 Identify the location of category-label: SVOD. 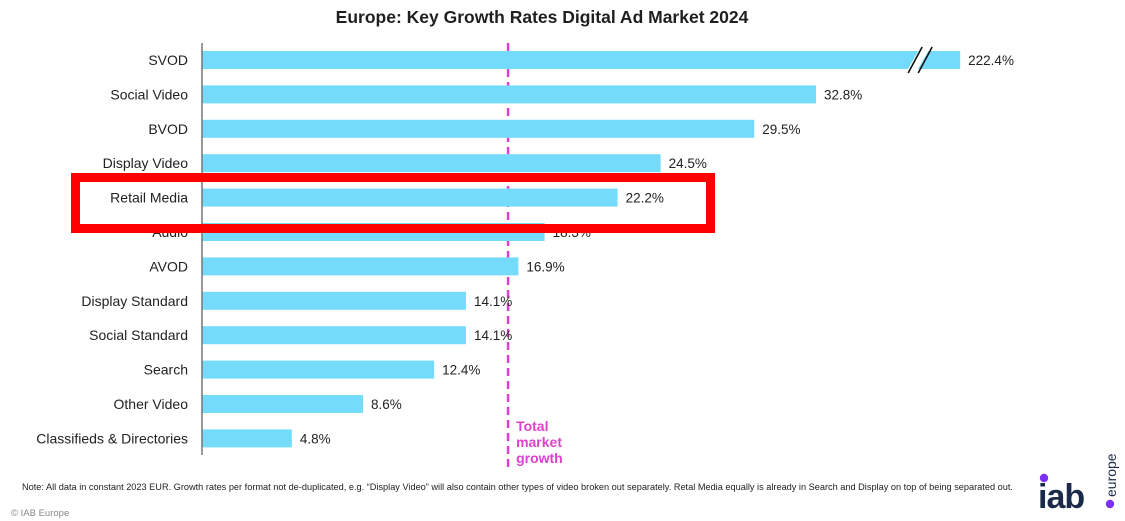
(168, 60).